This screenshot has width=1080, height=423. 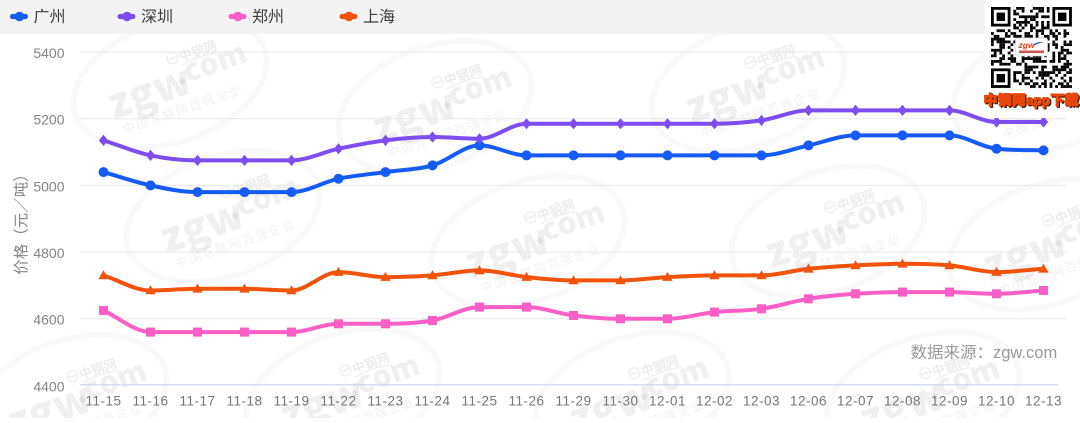 What do you see at coordinates (48, 53) in the screenshot?
I see `svg-text: 5400` at bounding box center [48, 53].